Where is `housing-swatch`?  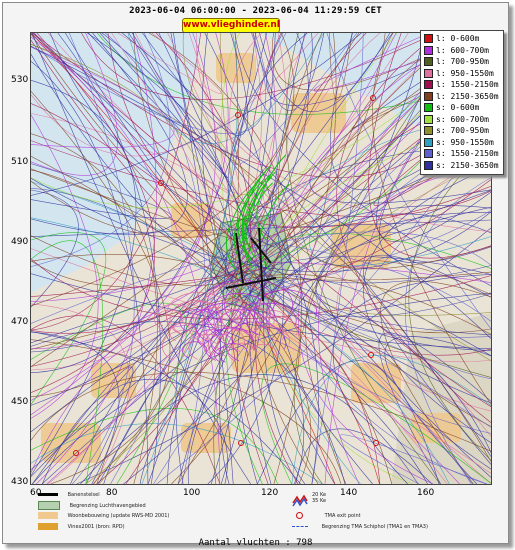 housing-swatch is located at coordinates (48, 515).